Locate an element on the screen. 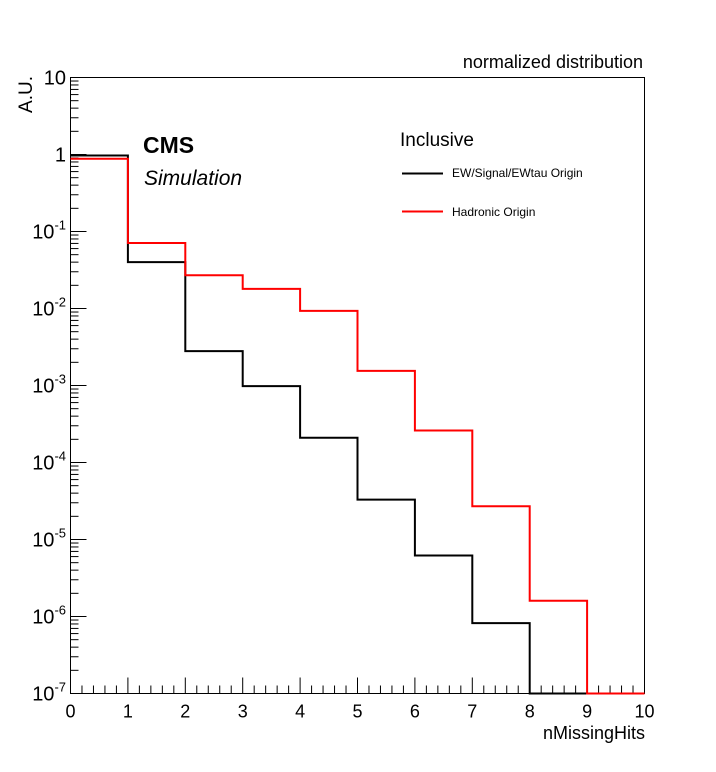  x-tick-label: 1 is located at coordinates (128, 712).